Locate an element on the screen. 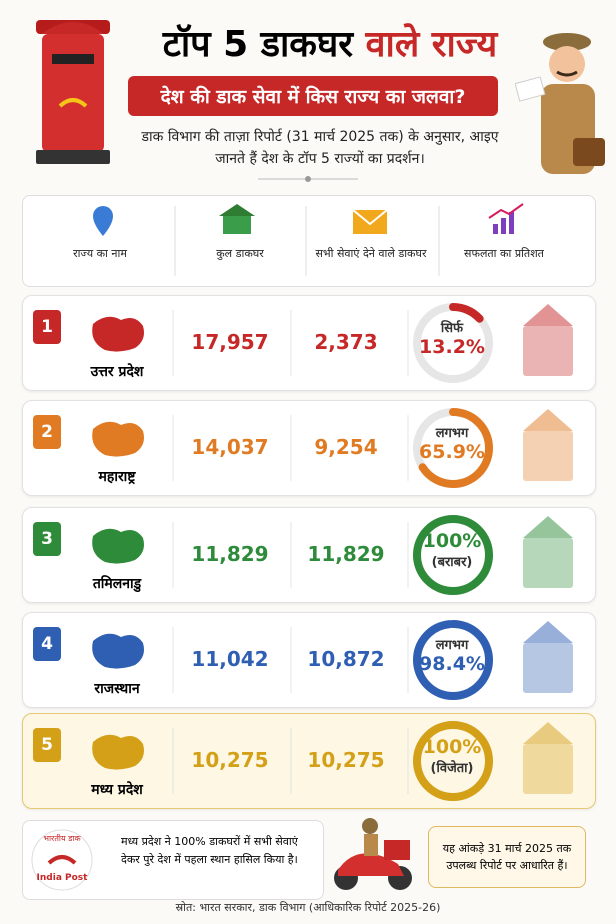 This screenshot has width=616, height=924. state-row: 4 राजस्थान 11,042 10,872 लगभग 98.4% is located at coordinates (309, 660).